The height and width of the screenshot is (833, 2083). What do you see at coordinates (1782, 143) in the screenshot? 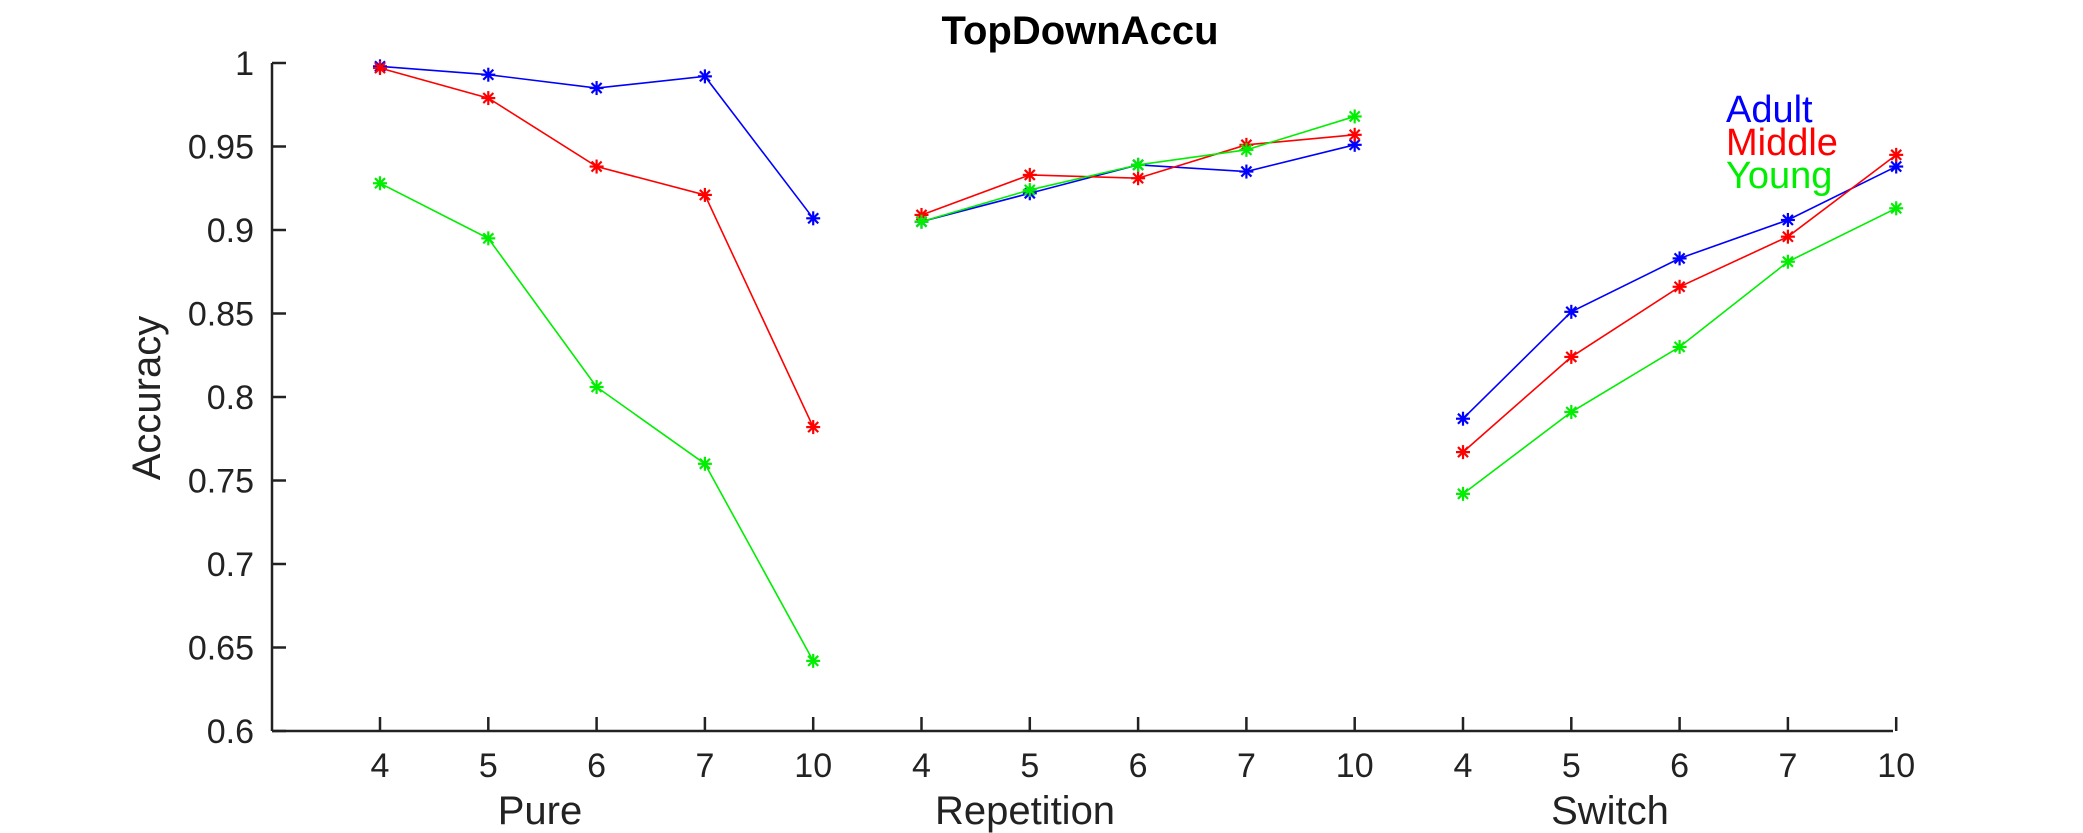
I see `legend-entry-middle: Middle` at bounding box center [1782, 143].